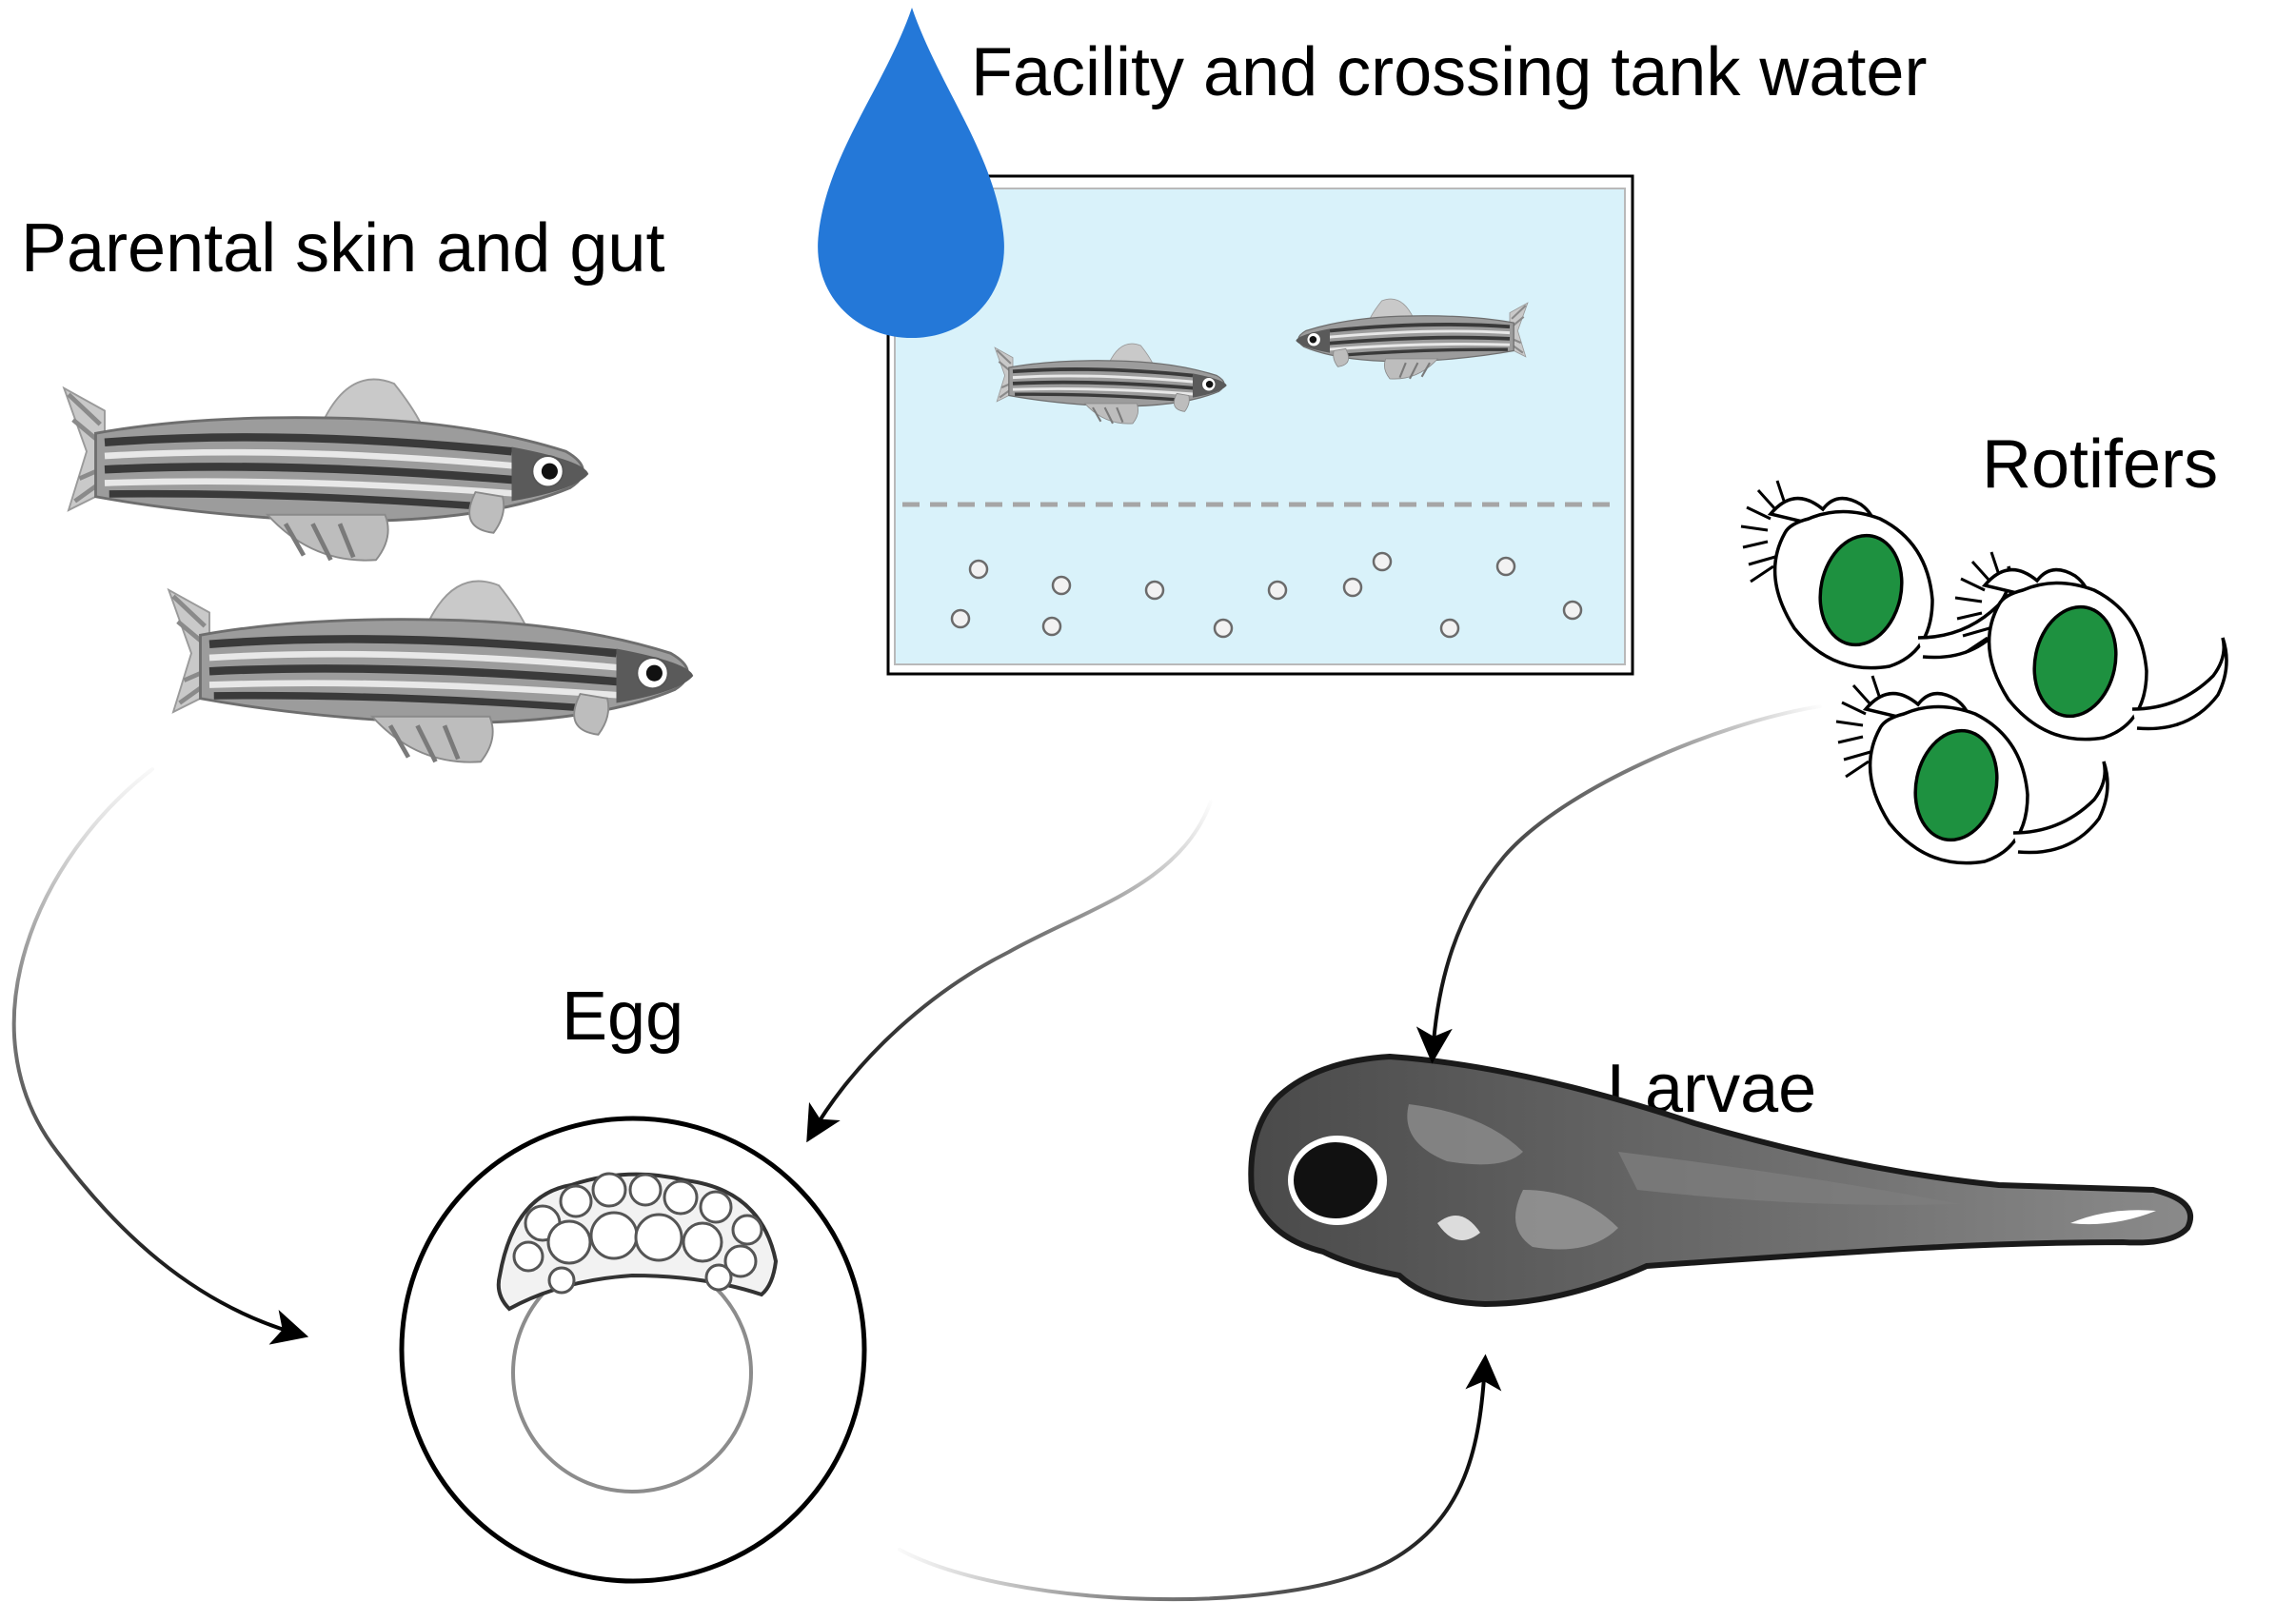  What do you see at coordinates (1449, 72) in the screenshot?
I see `water-source-label: Facility and crossing tank water` at bounding box center [1449, 72].